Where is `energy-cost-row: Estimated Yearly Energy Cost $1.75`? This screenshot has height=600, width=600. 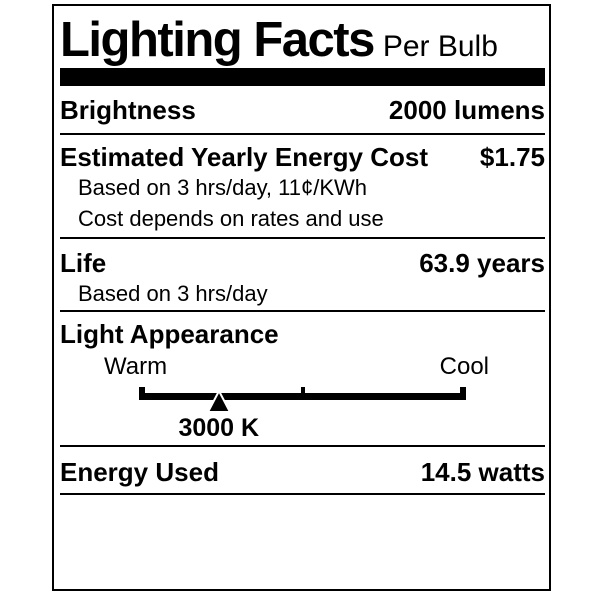 energy-cost-row: Estimated Yearly Energy Cost $1.75 is located at coordinates (302, 157).